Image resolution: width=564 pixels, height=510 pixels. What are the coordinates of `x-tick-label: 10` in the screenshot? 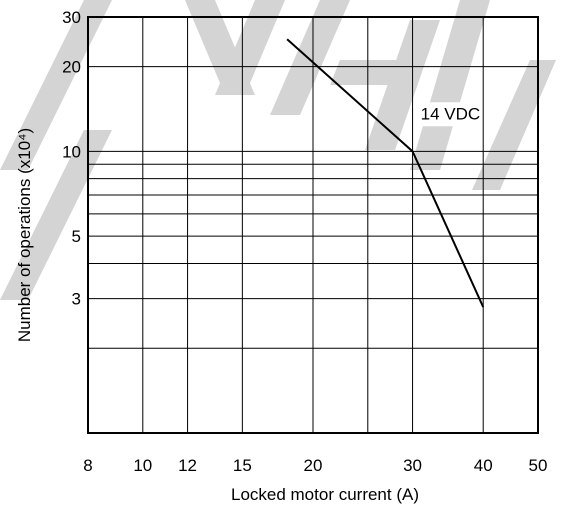 It's located at (142, 465).